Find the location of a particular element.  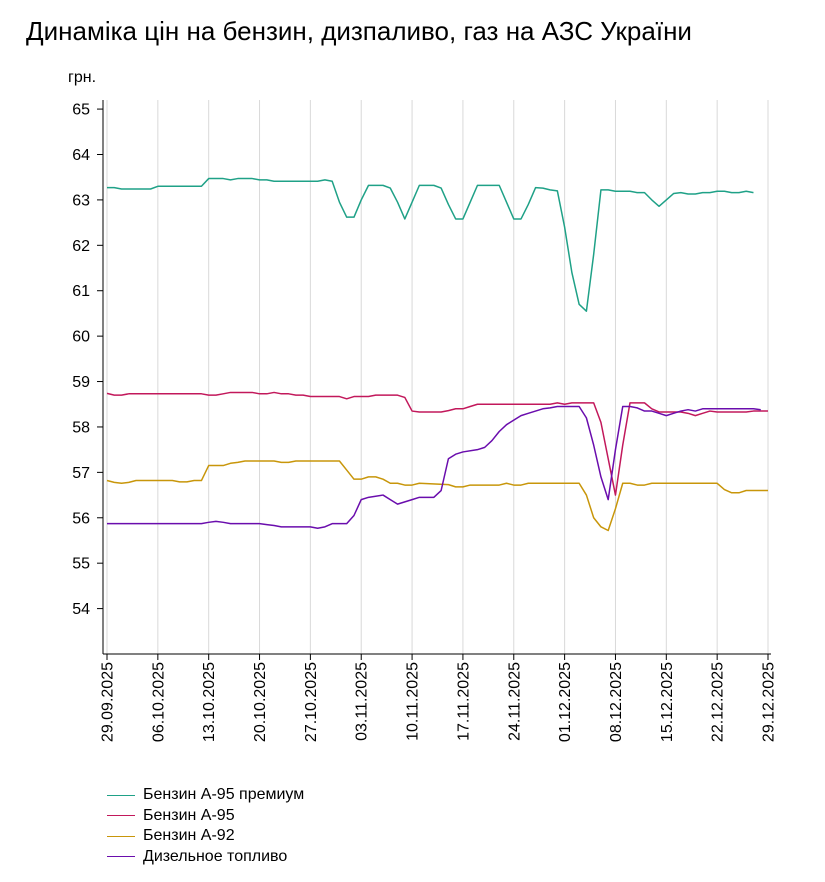

y-tick: 57 is located at coordinates (87, 473).